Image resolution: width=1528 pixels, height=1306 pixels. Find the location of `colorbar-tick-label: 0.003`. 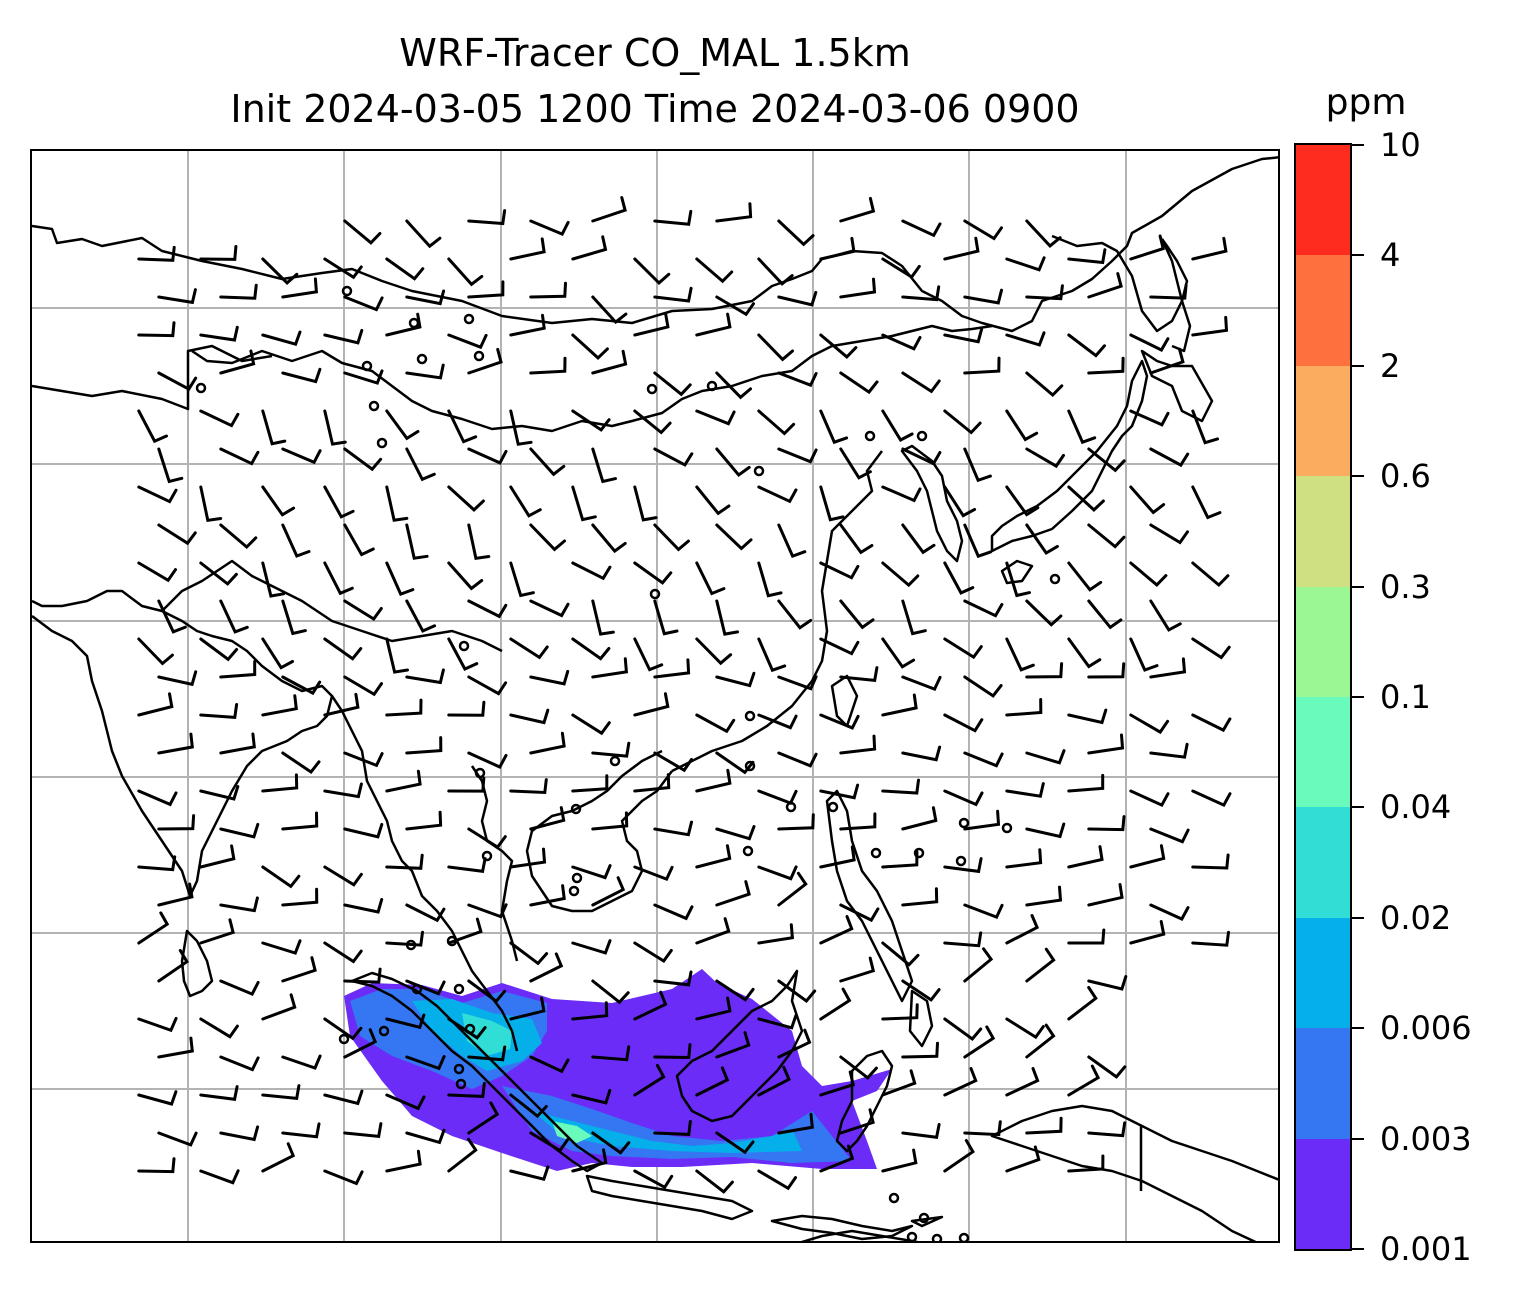

colorbar-tick-label: 0.003 is located at coordinates (1426, 1138).